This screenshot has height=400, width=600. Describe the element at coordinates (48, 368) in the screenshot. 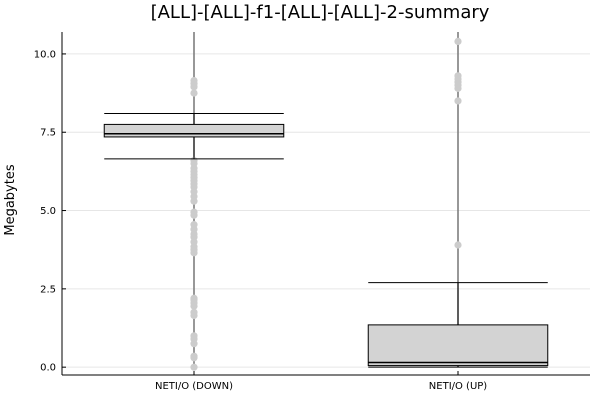

I see `y-tick-label: 0.0` at that location.